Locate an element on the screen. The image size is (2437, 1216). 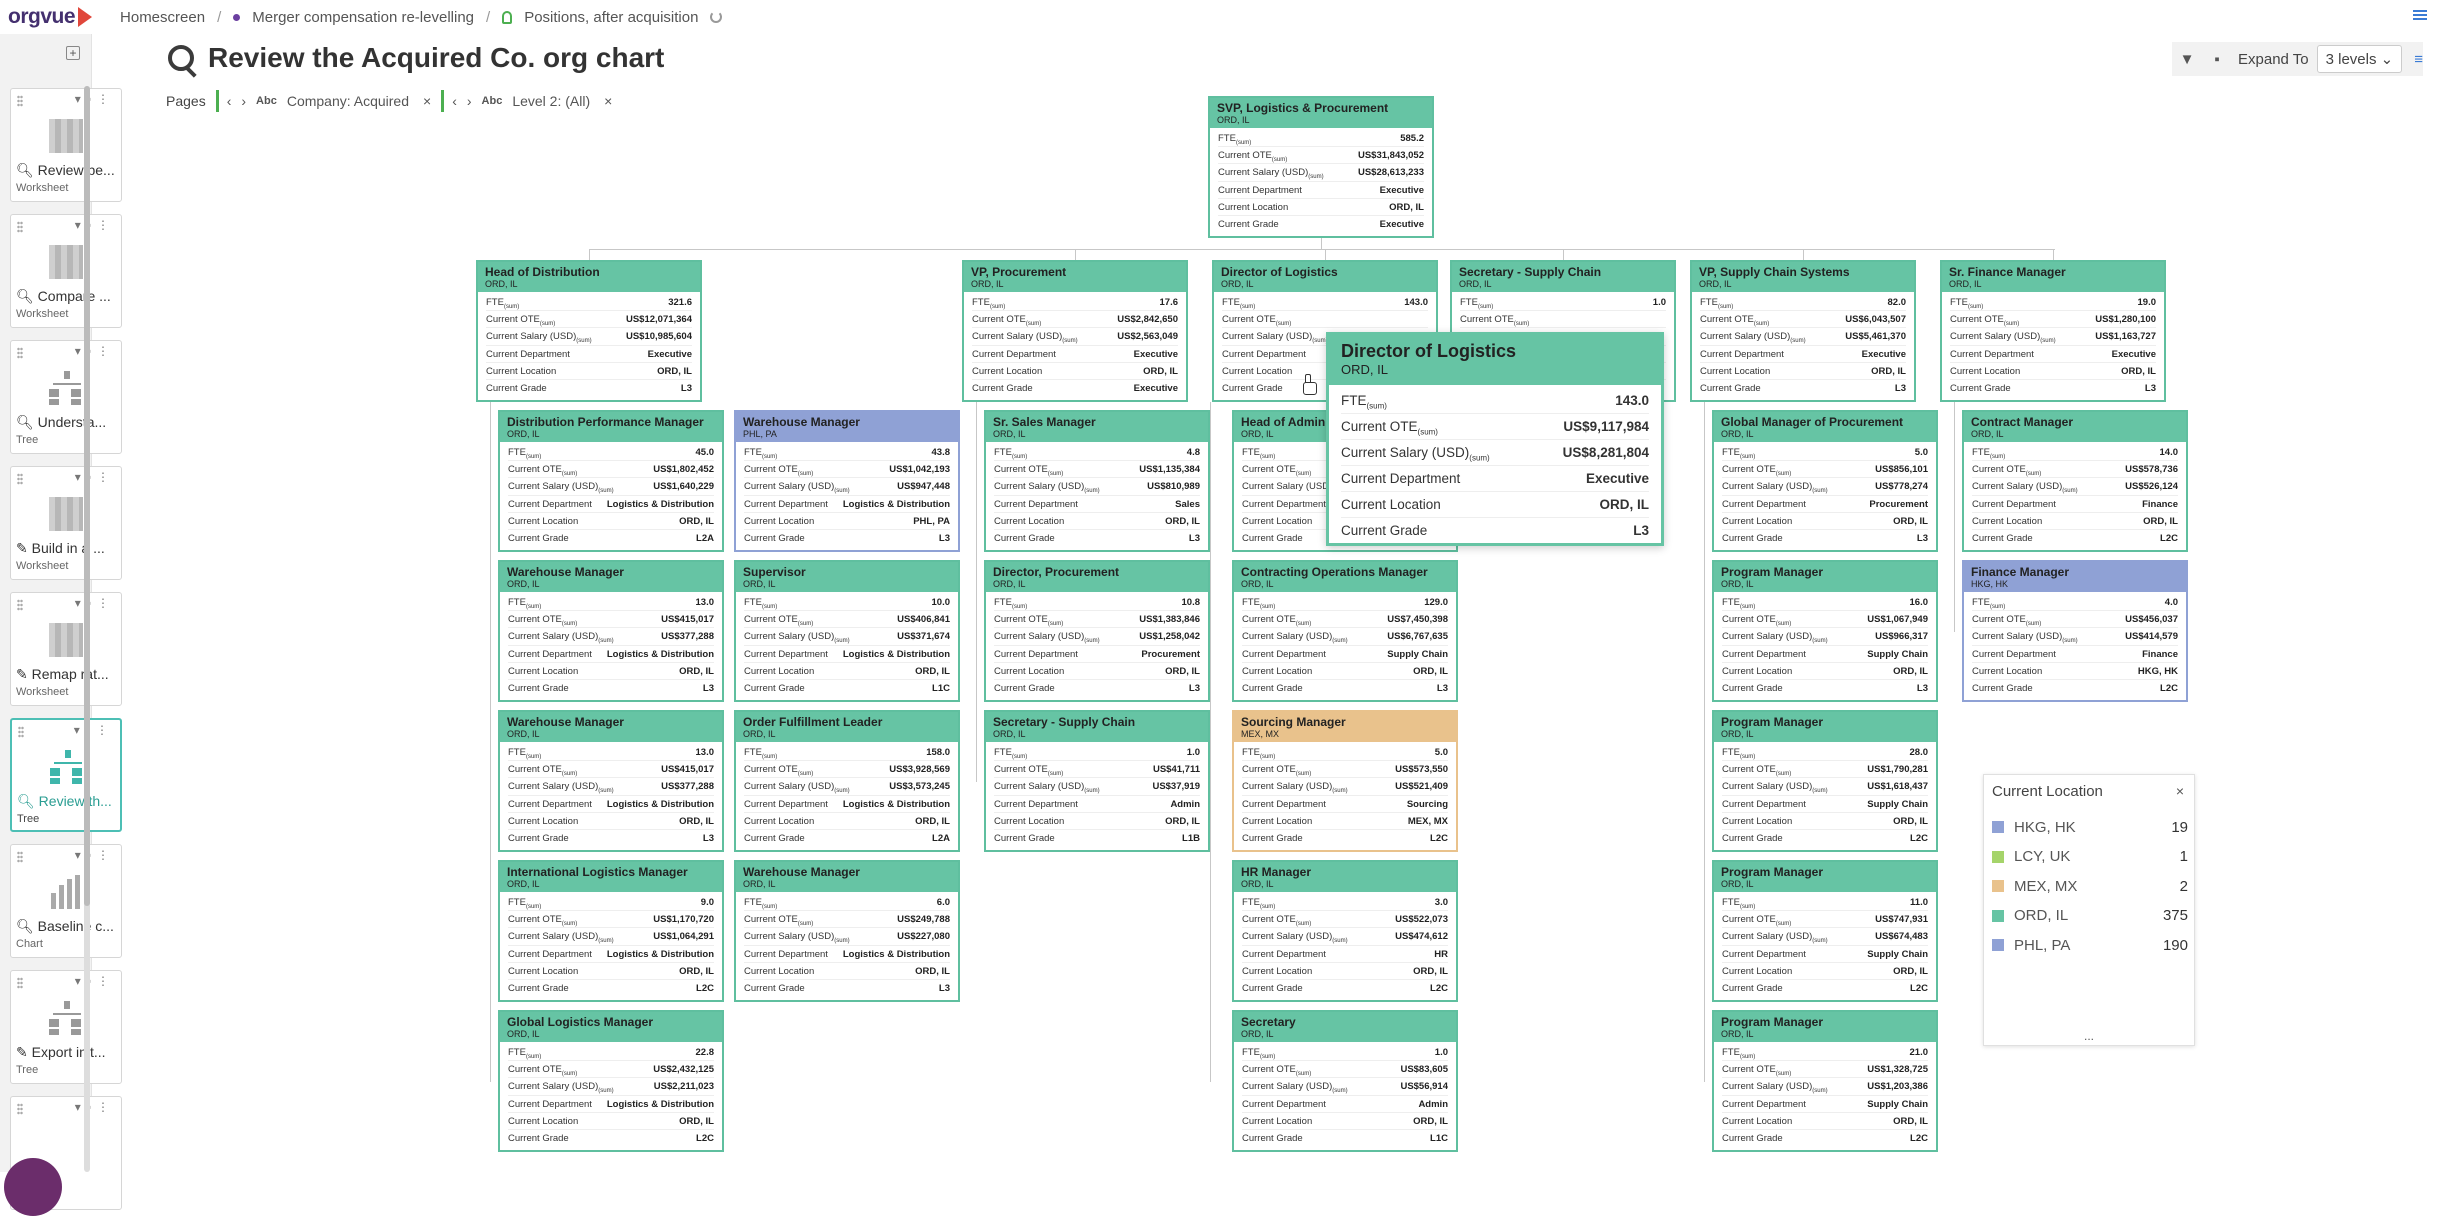
node-title: Global Manager of Procurement is located at coordinates (1812, 422).